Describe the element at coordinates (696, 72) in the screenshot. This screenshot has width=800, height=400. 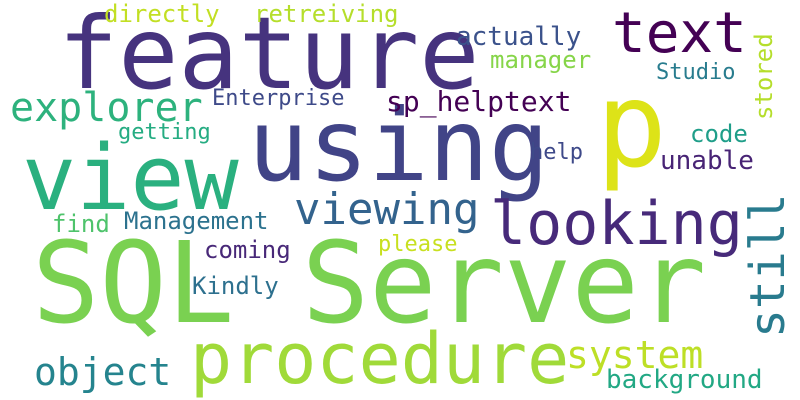
I see `word-studio: Studio` at that location.